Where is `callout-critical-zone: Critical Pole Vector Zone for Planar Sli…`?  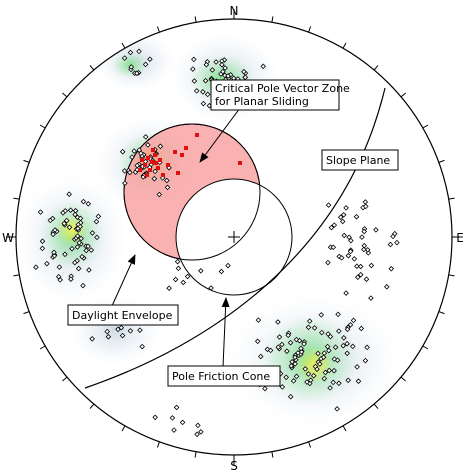 callout-critical-zone: Critical Pole Vector Zone for Planar Sli… is located at coordinates (274, 121).